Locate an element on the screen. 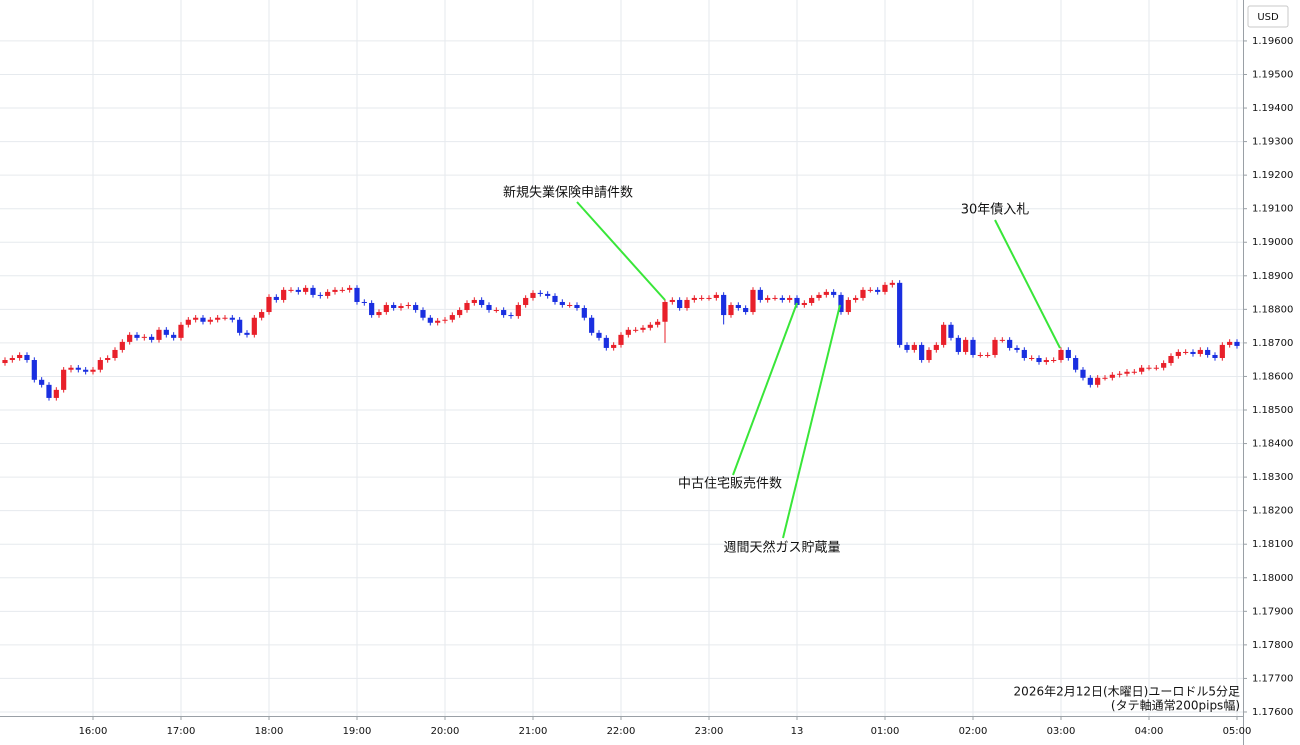 Image resolution: width=1300 pixels, height=745 pixels. x-tick-label: 20:00 is located at coordinates (445, 731).